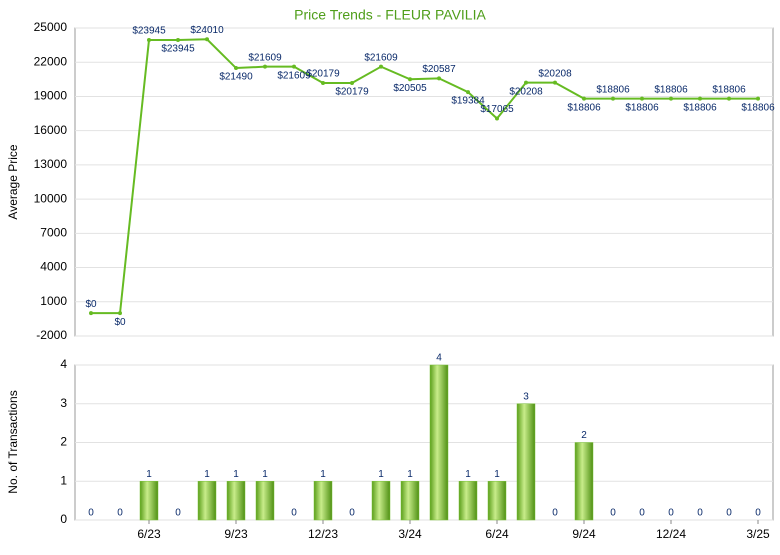  What do you see at coordinates (53, 233) in the screenshot?
I see `y-tick-label: 7000` at bounding box center [53, 233].